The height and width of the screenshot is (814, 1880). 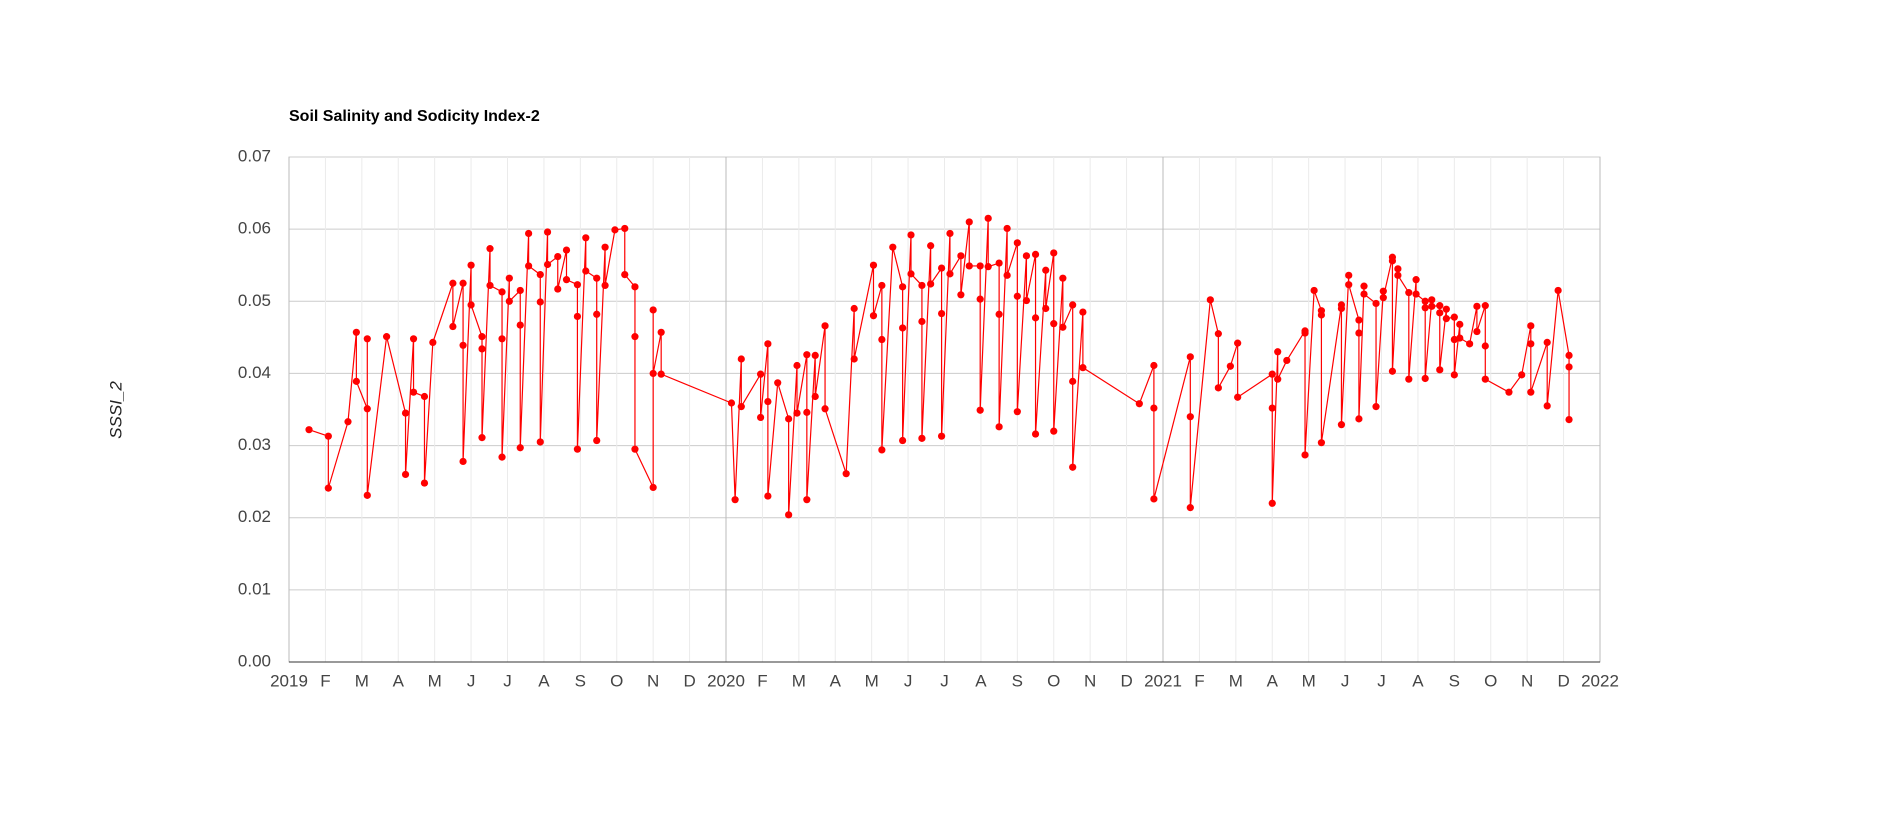 I want to click on y-tick-label: 0.04, so click(x=254, y=372).